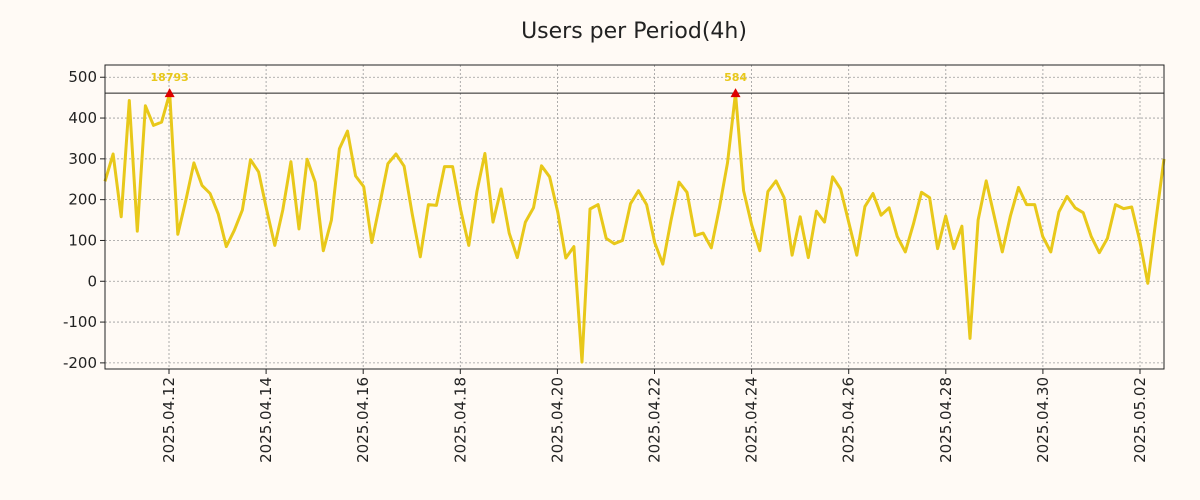  What do you see at coordinates (946, 420) in the screenshot?
I see `x-tick-label: 2025.04.28` at bounding box center [946, 420].